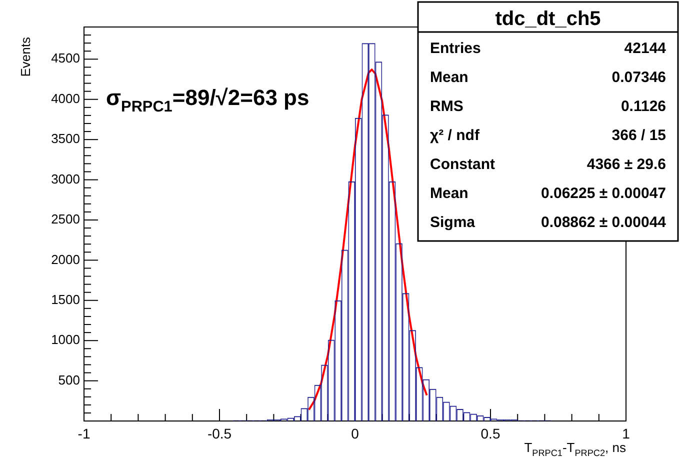 The width and height of the screenshot is (680, 459). Describe the element at coordinates (65, 259) in the screenshot. I see `y-tick-label: 2000` at that location.